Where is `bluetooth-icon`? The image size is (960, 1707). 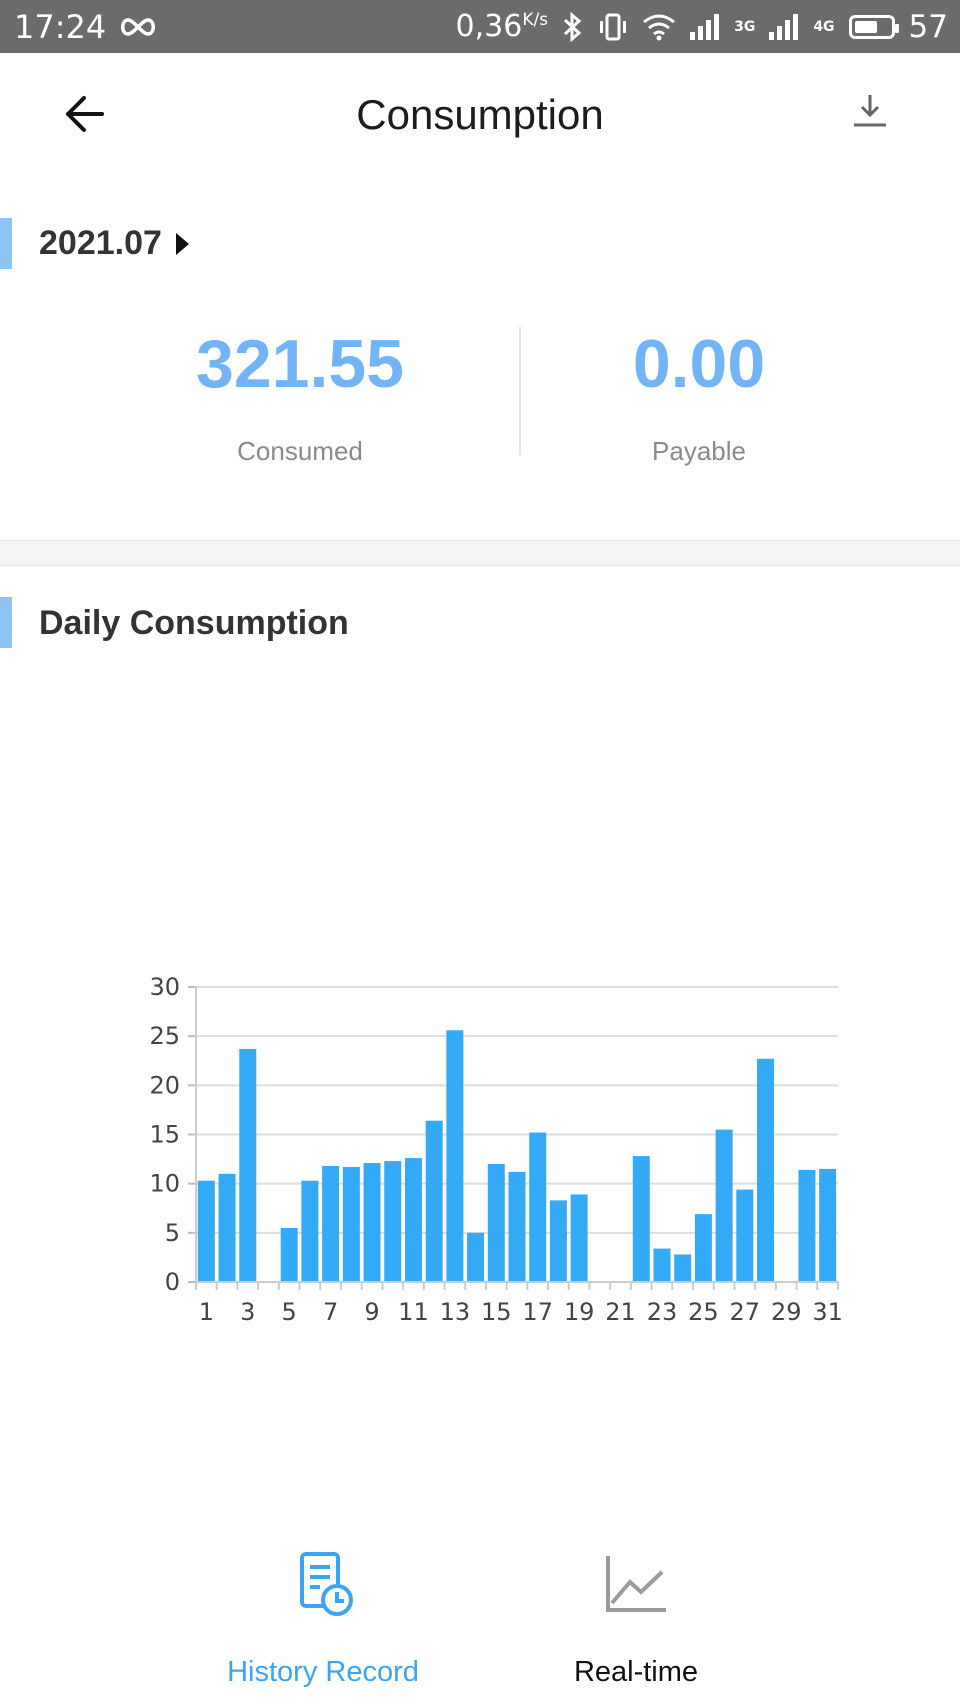 bluetooth-icon is located at coordinates (573, 26).